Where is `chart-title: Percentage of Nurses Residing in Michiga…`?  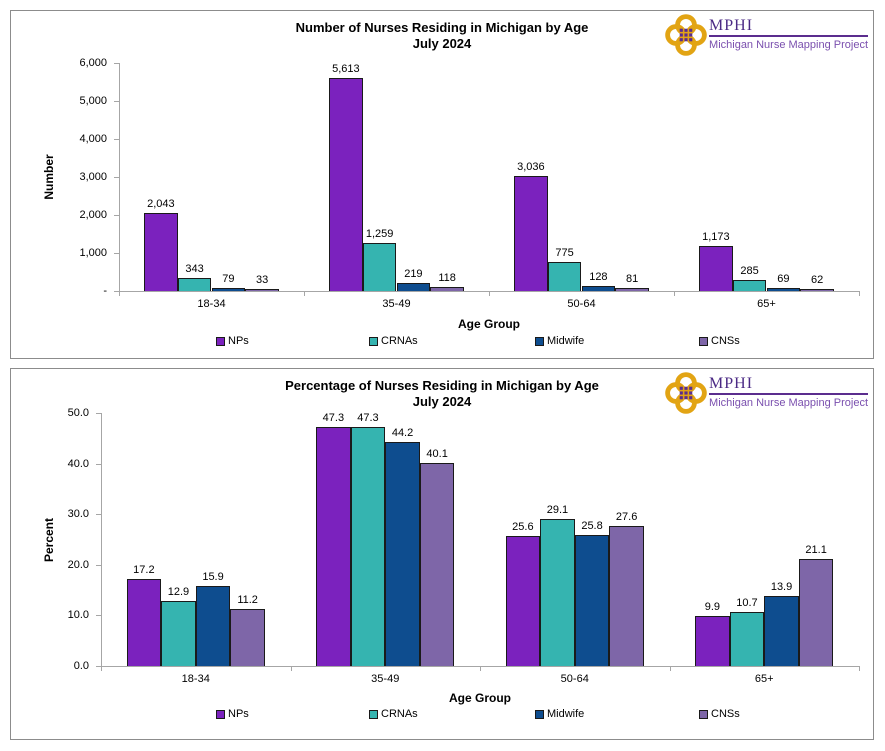 chart-title: Percentage of Nurses Residing in Michiga… is located at coordinates (442, 394).